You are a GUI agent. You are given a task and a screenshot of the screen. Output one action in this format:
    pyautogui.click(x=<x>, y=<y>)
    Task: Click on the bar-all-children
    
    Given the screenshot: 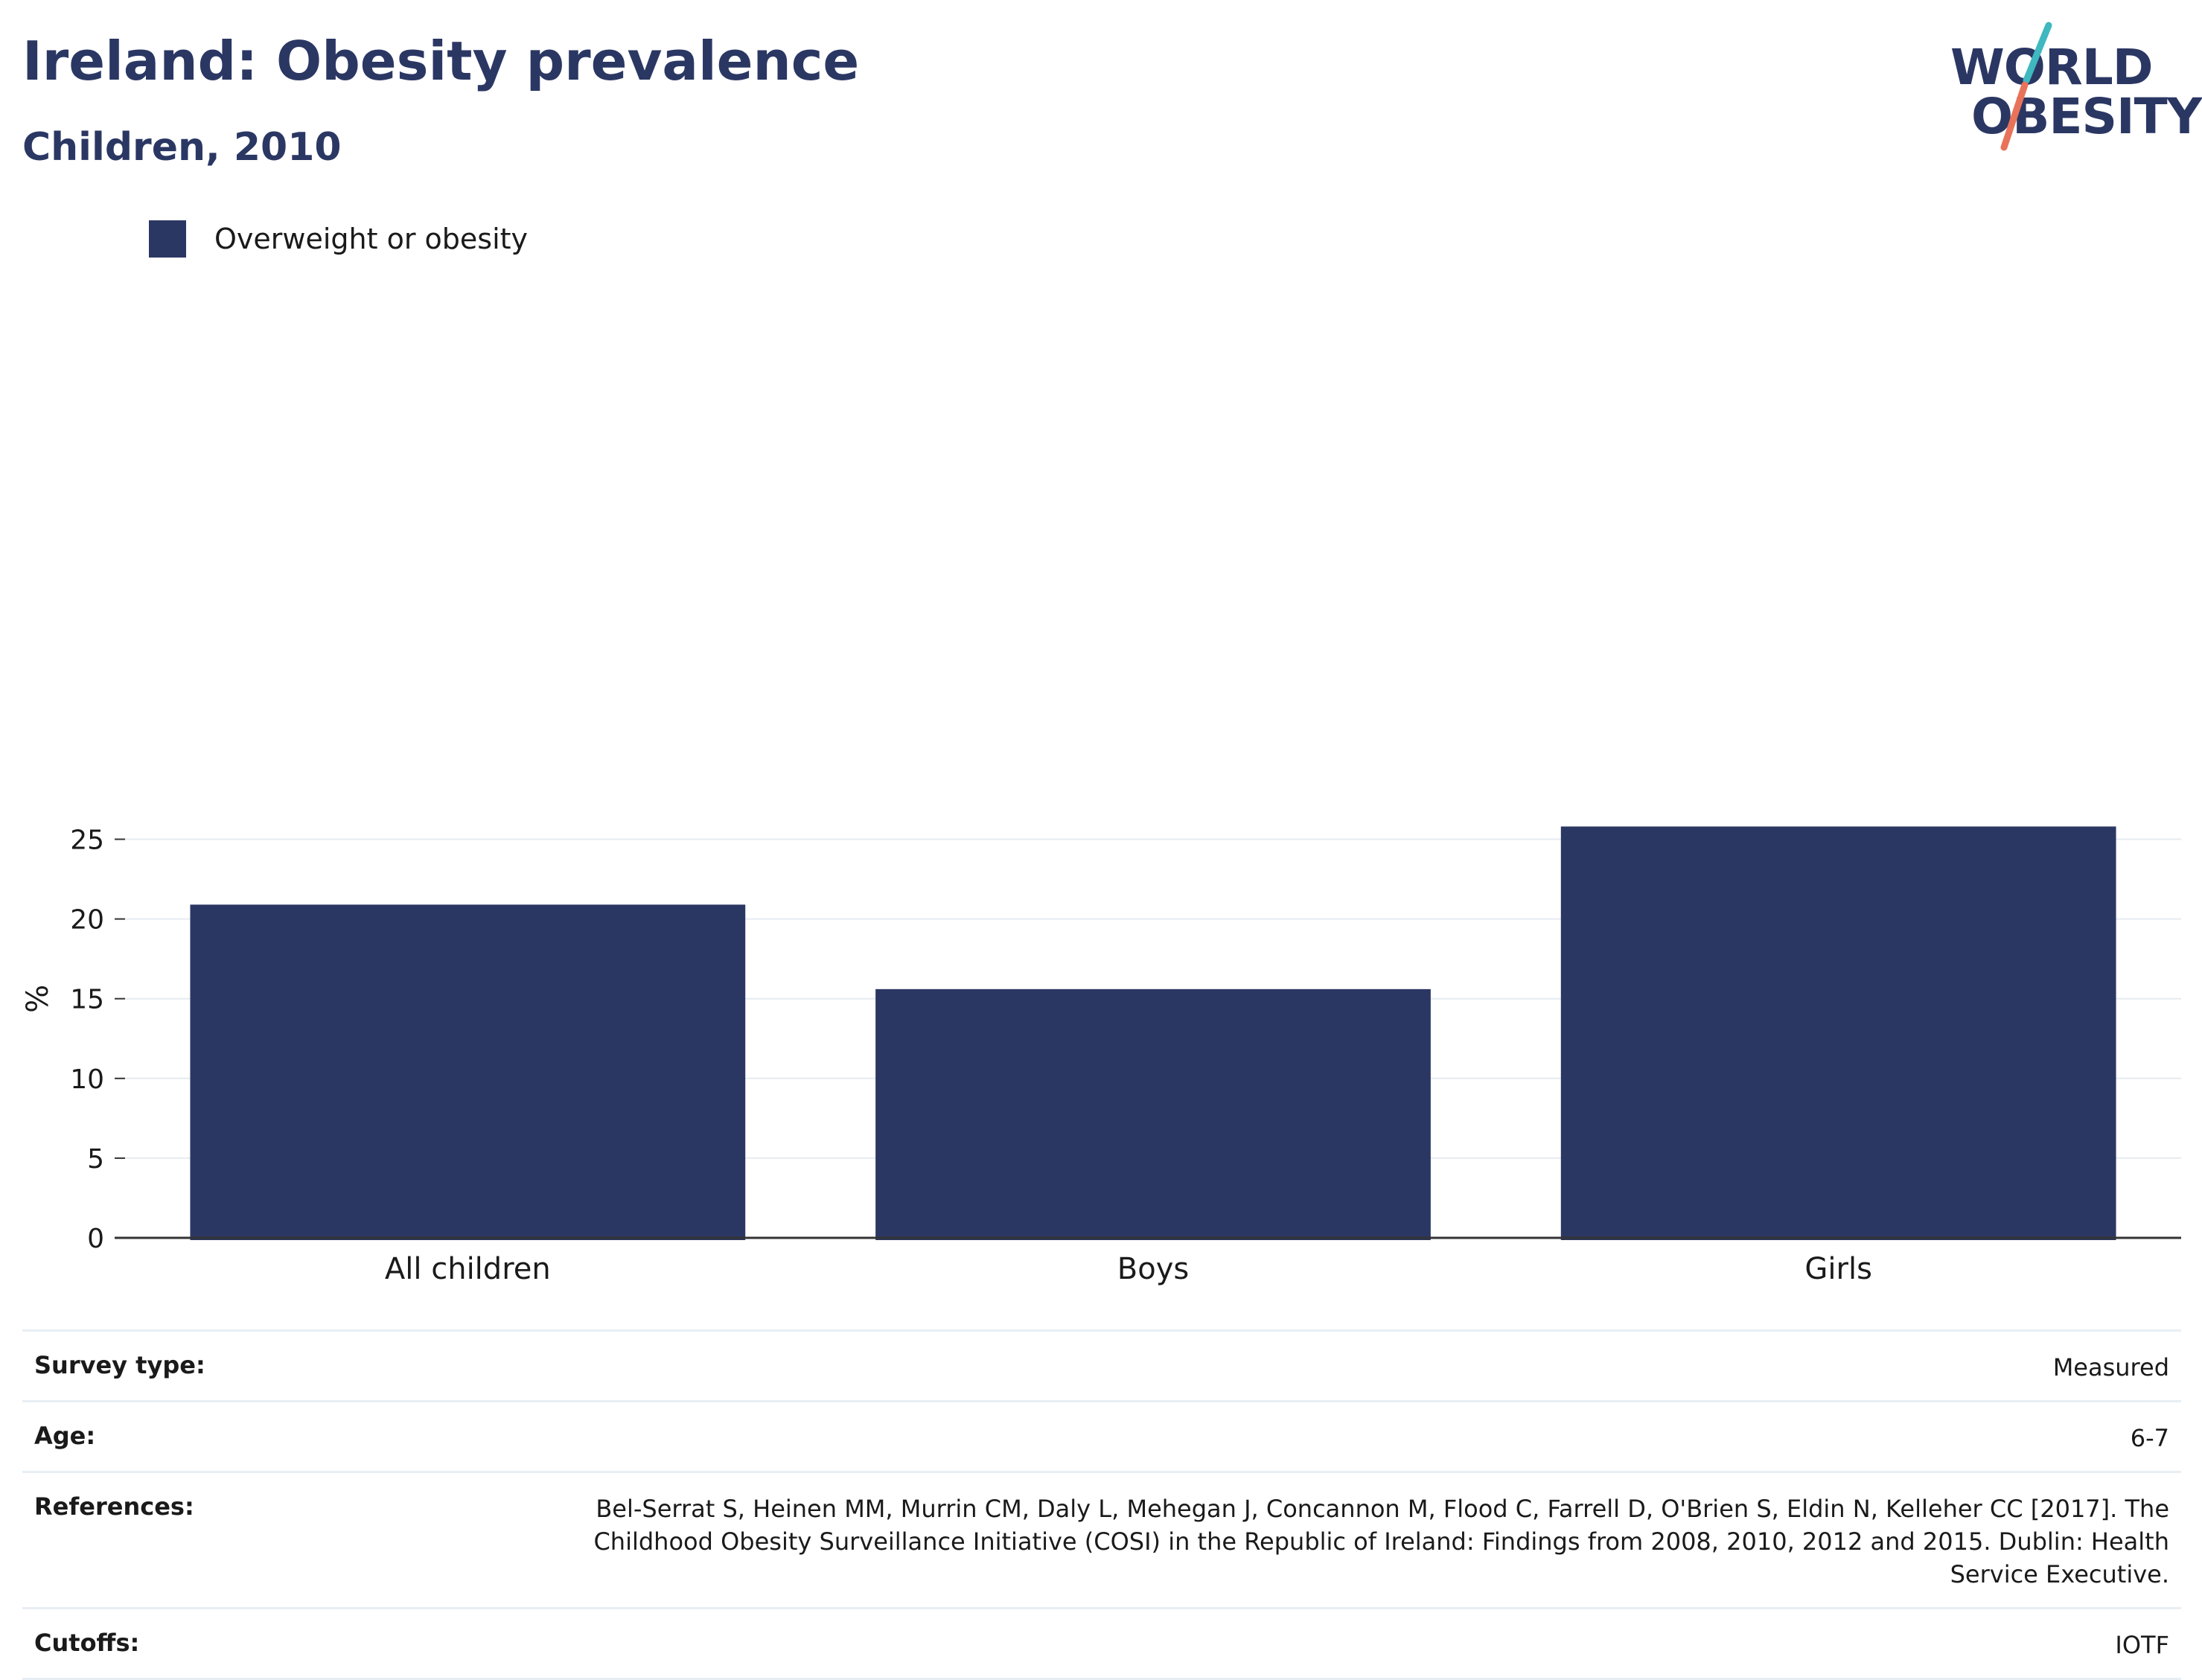 What is the action you would take?
    pyautogui.click(x=468, y=1072)
    